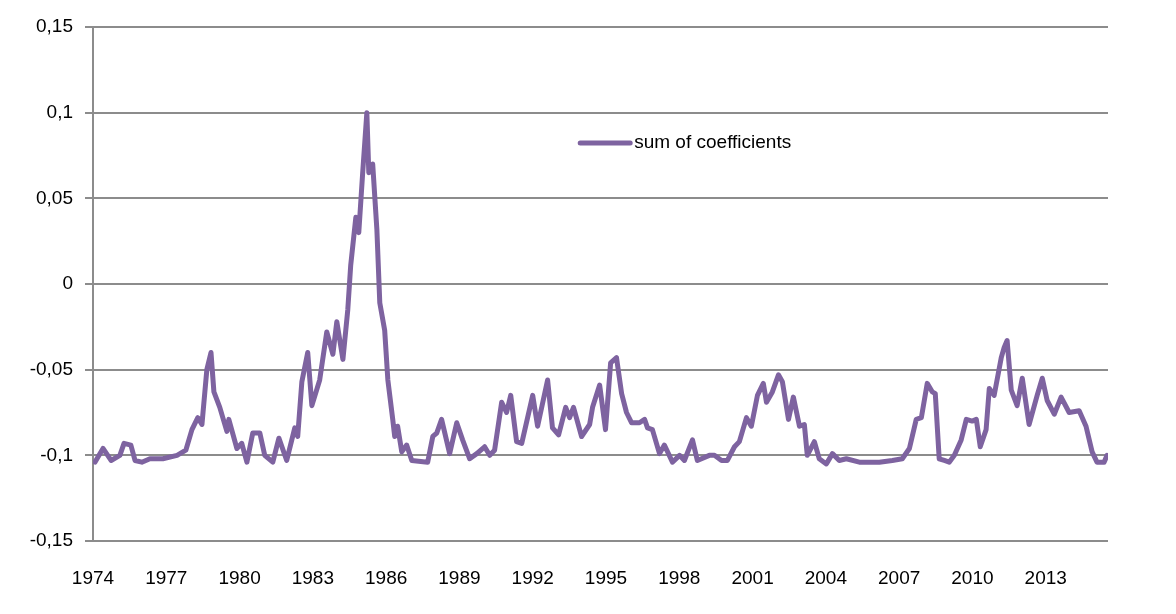 The width and height of the screenshot is (1176, 614). Describe the element at coordinates (51, 368) in the screenshot. I see `y-tick-label: -0,05` at that location.